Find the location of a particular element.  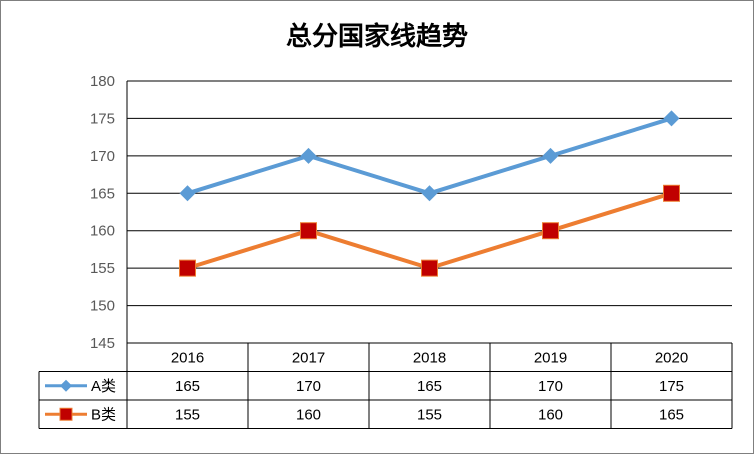

x-category-label: 2020 is located at coordinates (671, 357).